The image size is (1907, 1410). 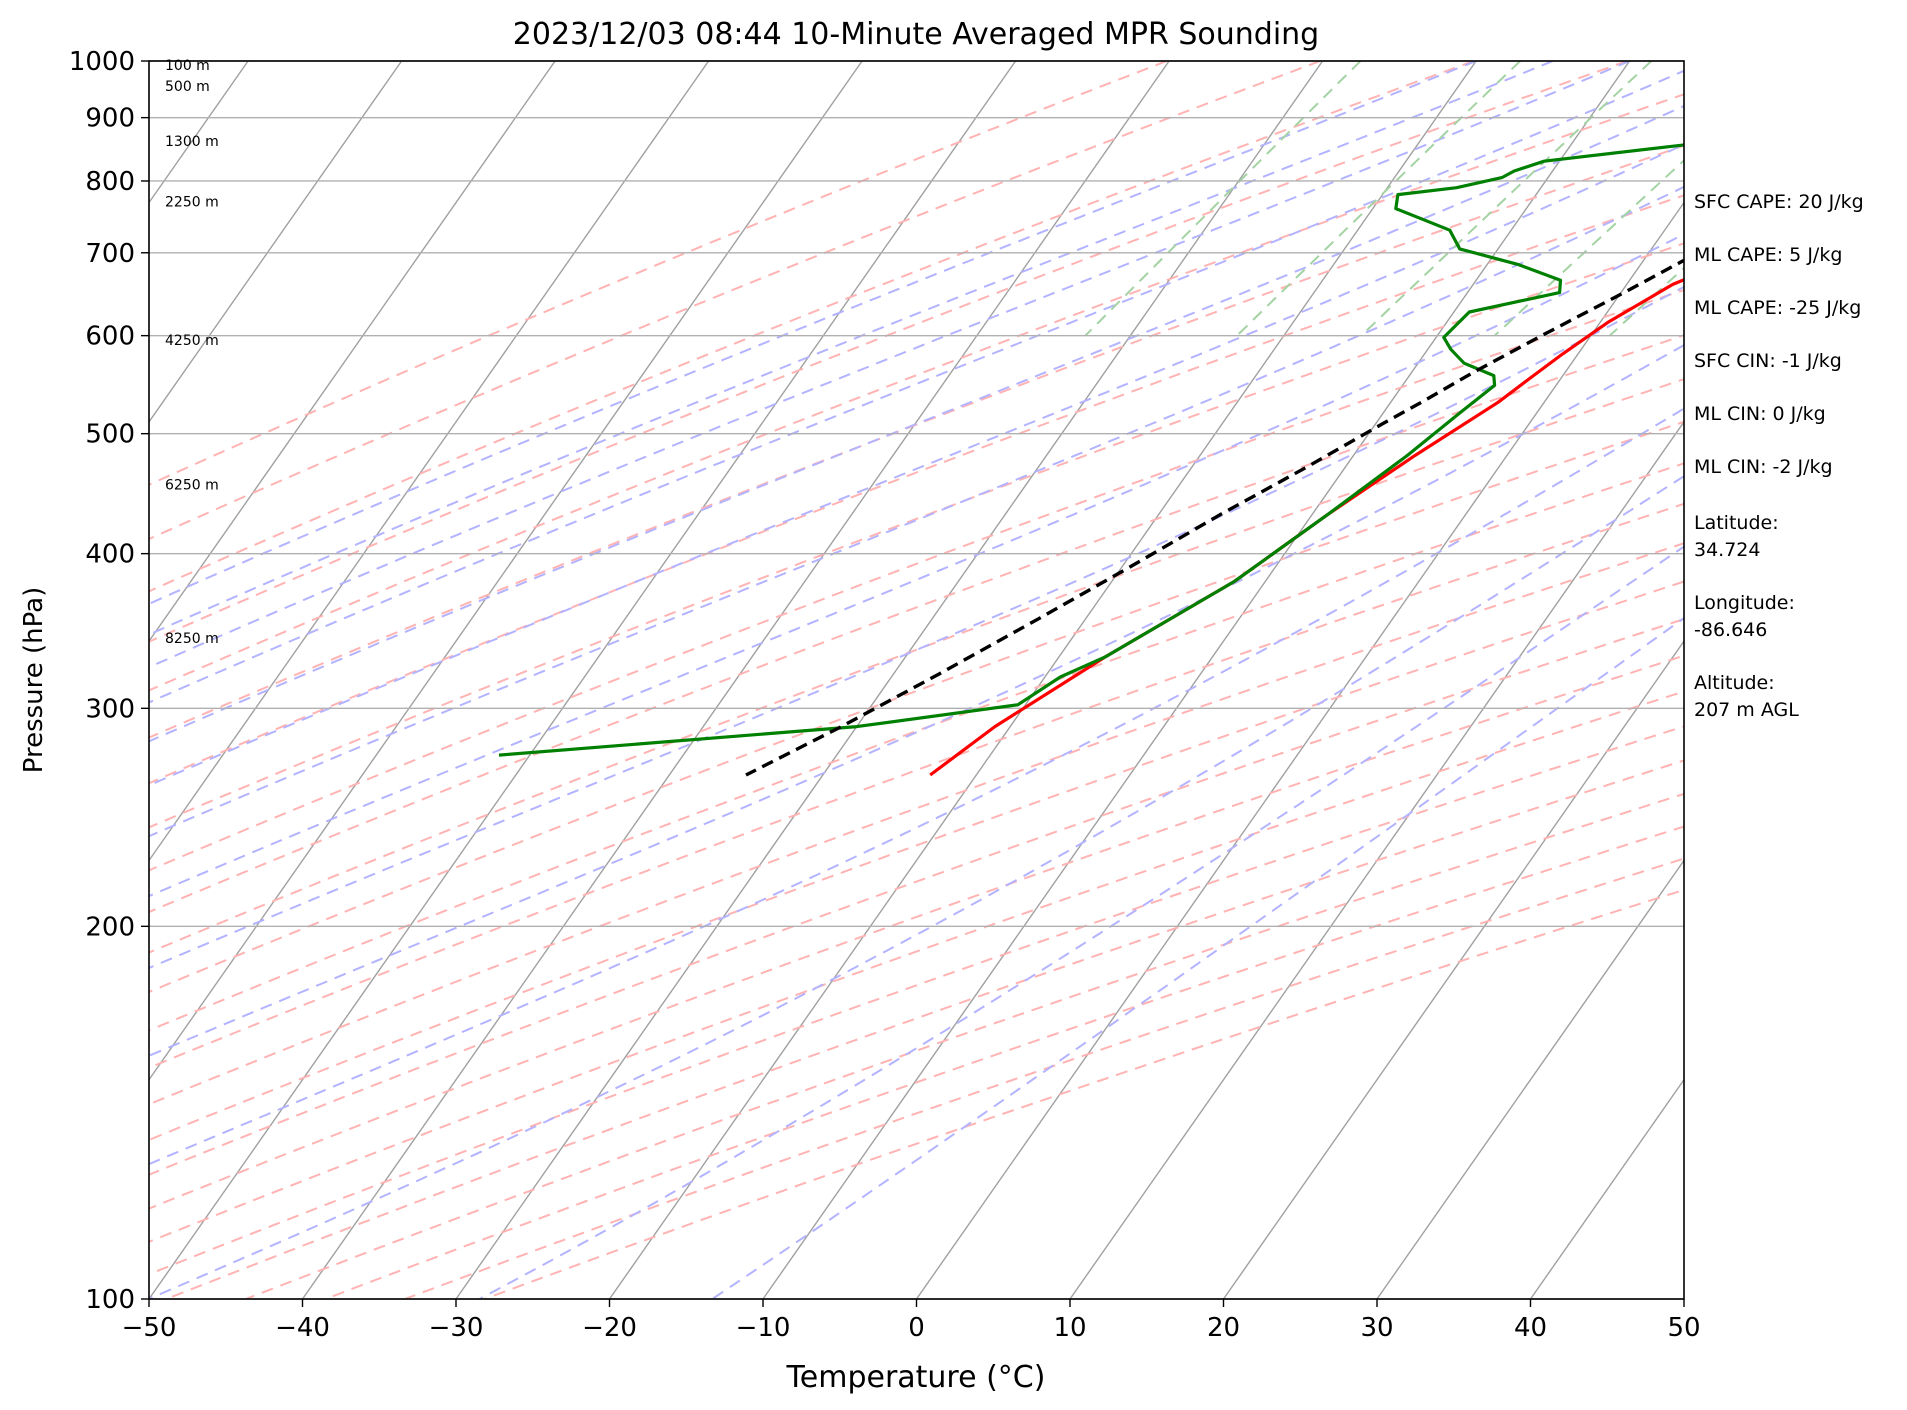 I want to click on y-tick-label: 500, so click(x=110, y=435).